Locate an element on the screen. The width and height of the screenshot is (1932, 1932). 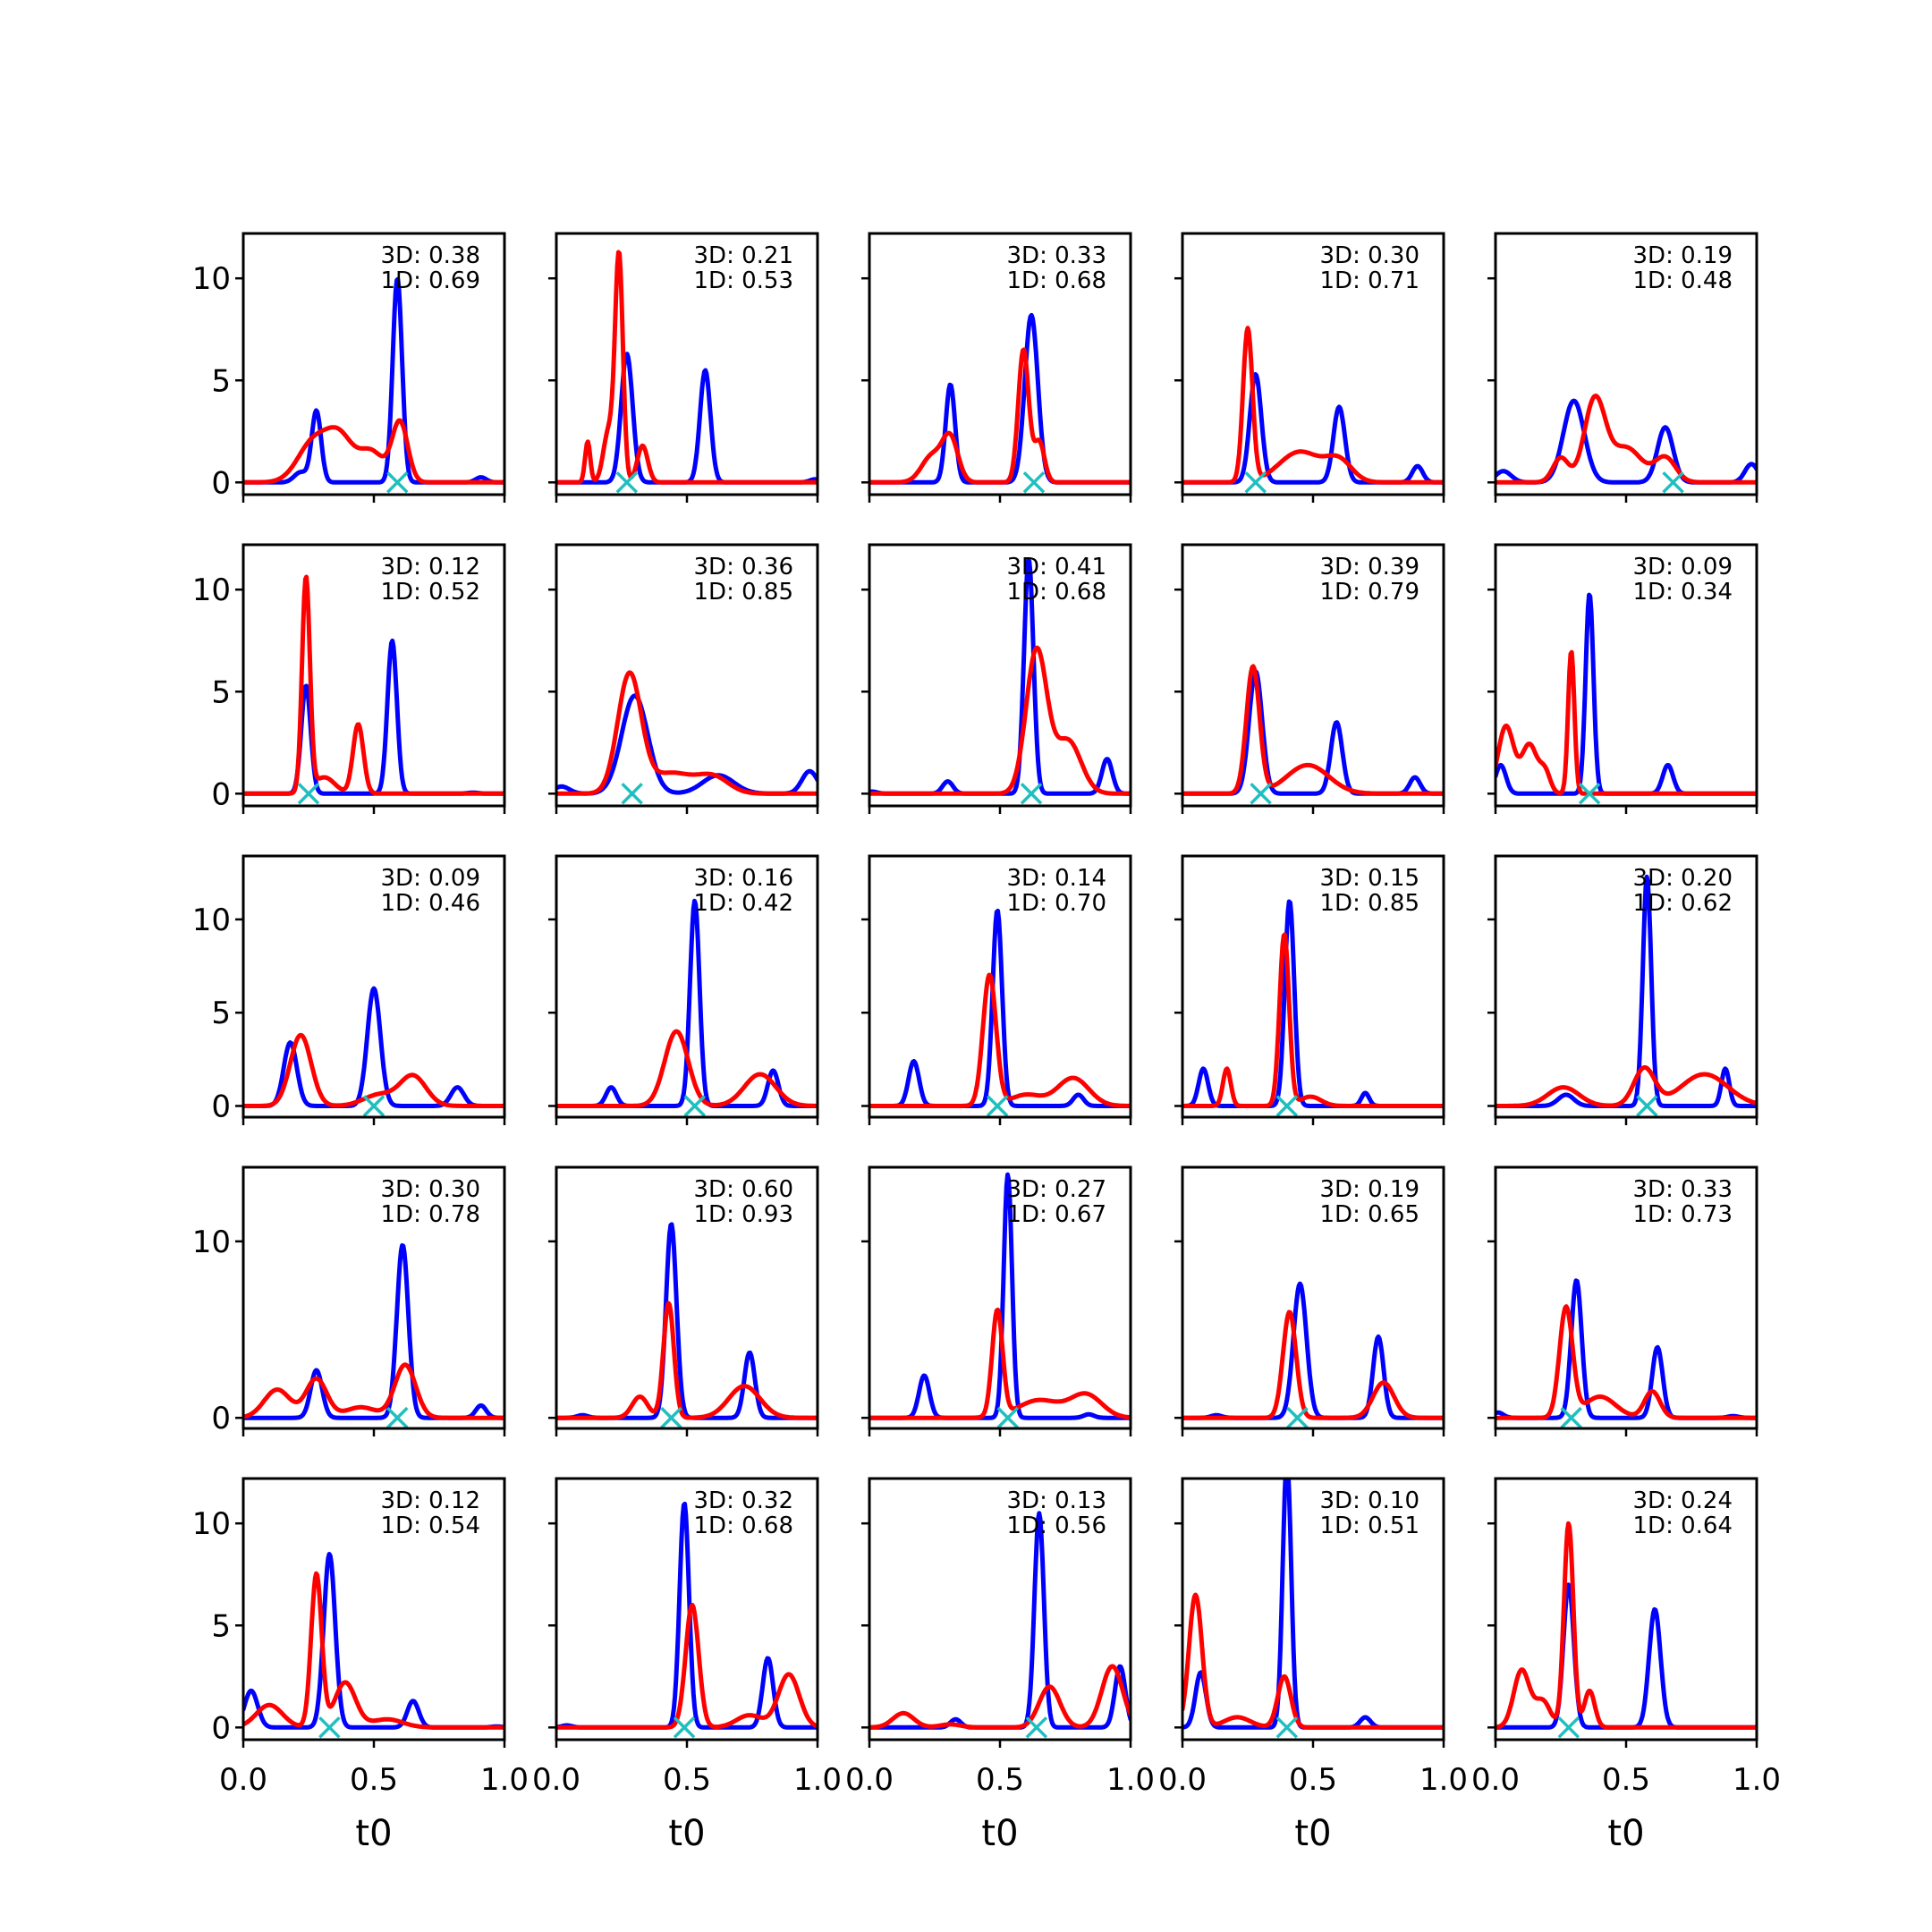
annotation-3d: 3D: 0.33 is located at coordinates (1056, 255).